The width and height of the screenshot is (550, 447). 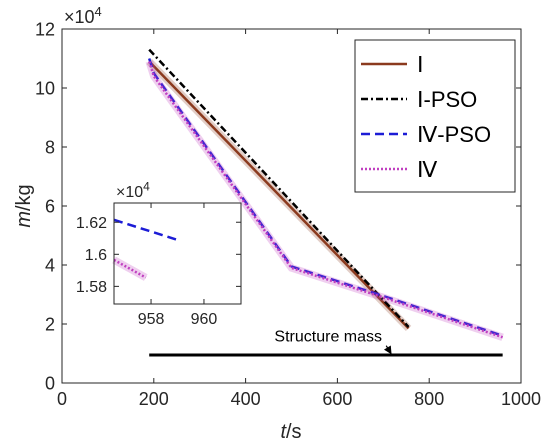 What do you see at coordinates (337, 399) in the screenshot?
I see `main-x-tick-label: 600` at bounding box center [337, 399].